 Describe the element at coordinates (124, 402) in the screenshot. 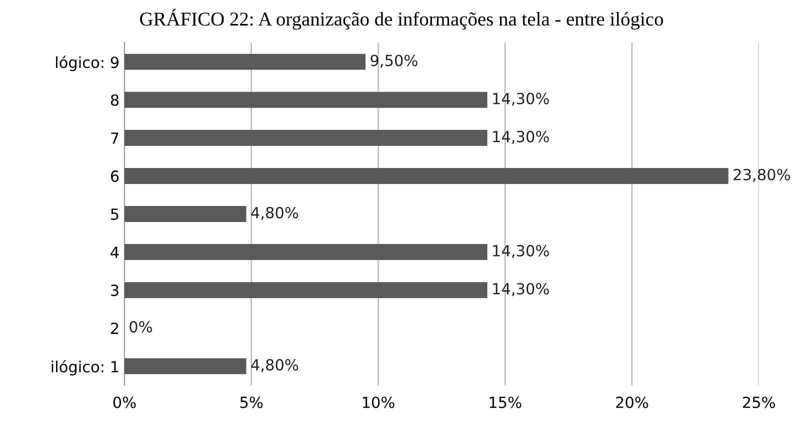

I see `x-tick-label: 0%` at that location.